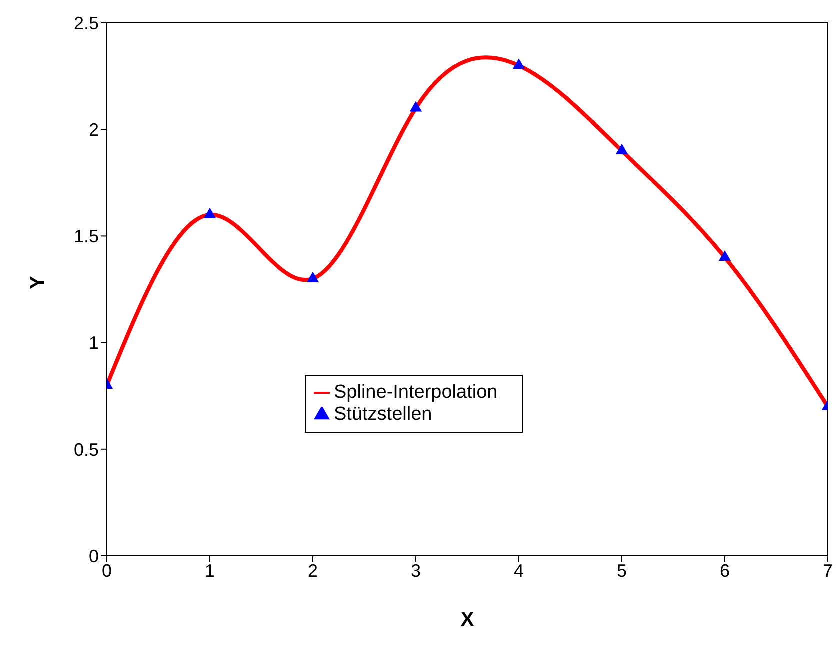 The height and width of the screenshot is (658, 838). I want to click on legend-label: Stützstellen, so click(383, 414).